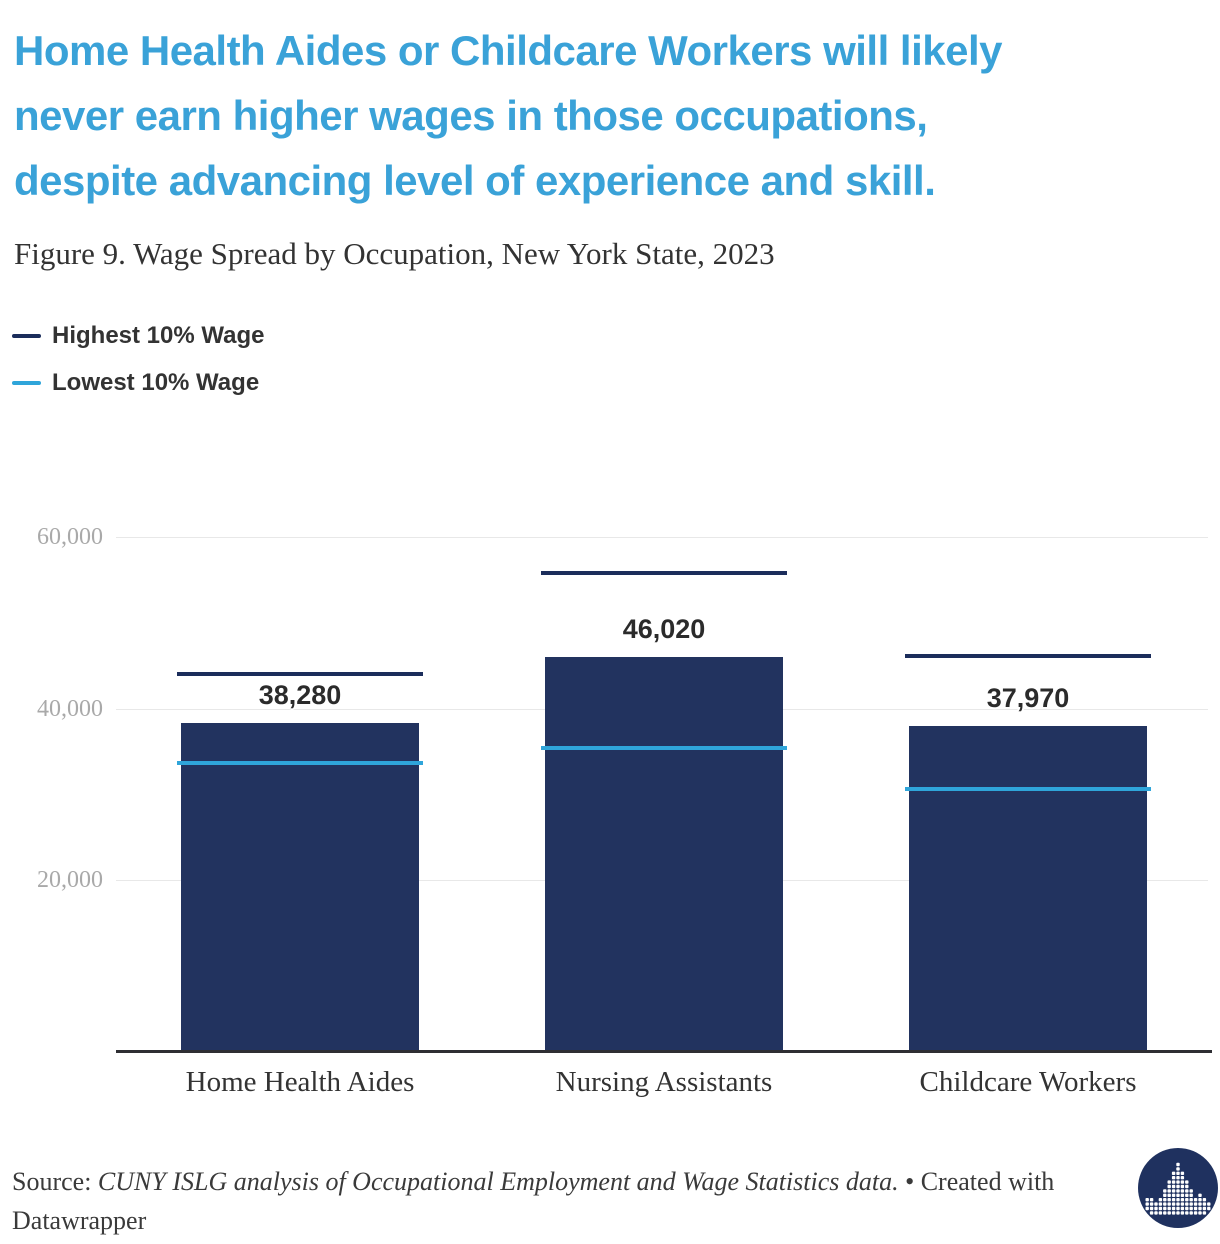 This screenshot has width=1220, height=1244. Describe the element at coordinates (156, 382) in the screenshot. I see `legend-label: Lowest 10% Wage` at that location.